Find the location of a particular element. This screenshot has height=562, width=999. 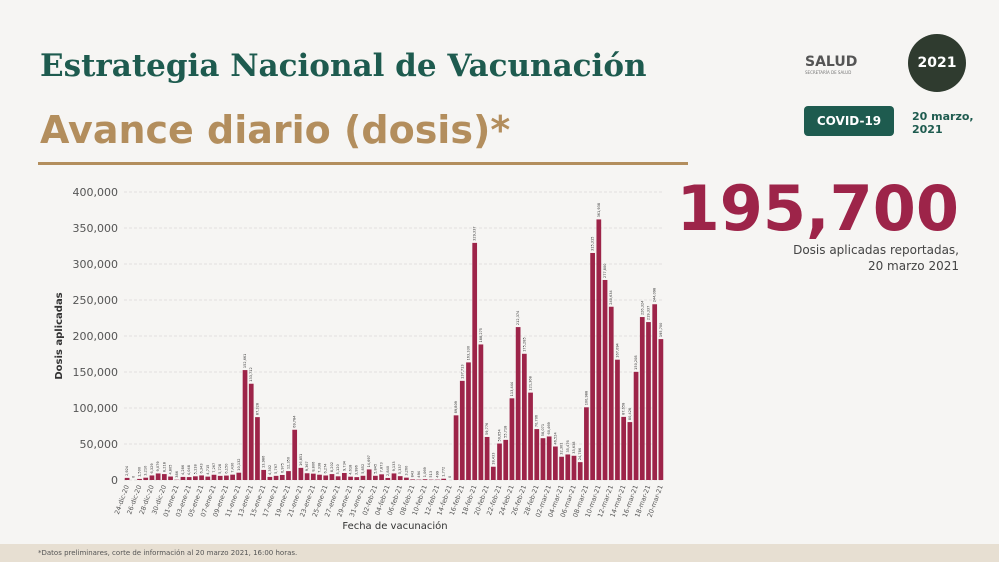

value-label: 5,852 is located at coordinates (363, 469).